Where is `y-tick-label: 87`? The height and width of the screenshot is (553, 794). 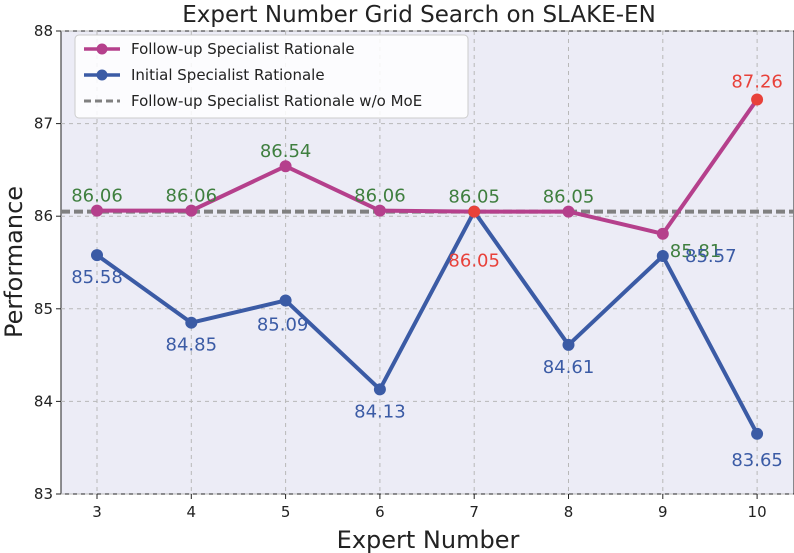 y-tick-label: 87 is located at coordinates (43, 124).